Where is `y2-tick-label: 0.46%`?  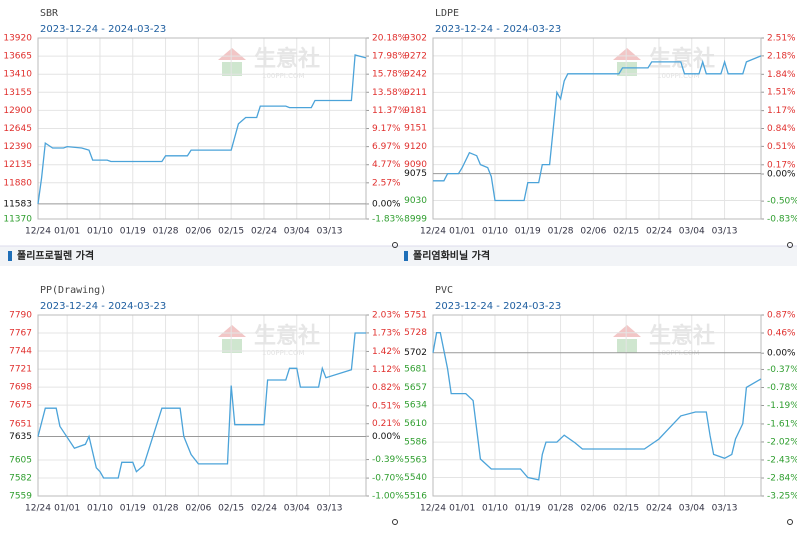
y2-tick-label: 0.46% is located at coordinates (781, 334).